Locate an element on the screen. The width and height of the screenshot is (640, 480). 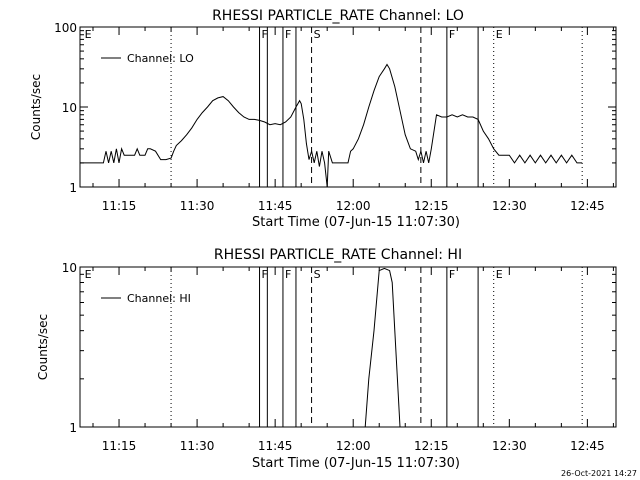
footer-timestamp: 26-Oct-2021 14:27 is located at coordinates (599, 473).